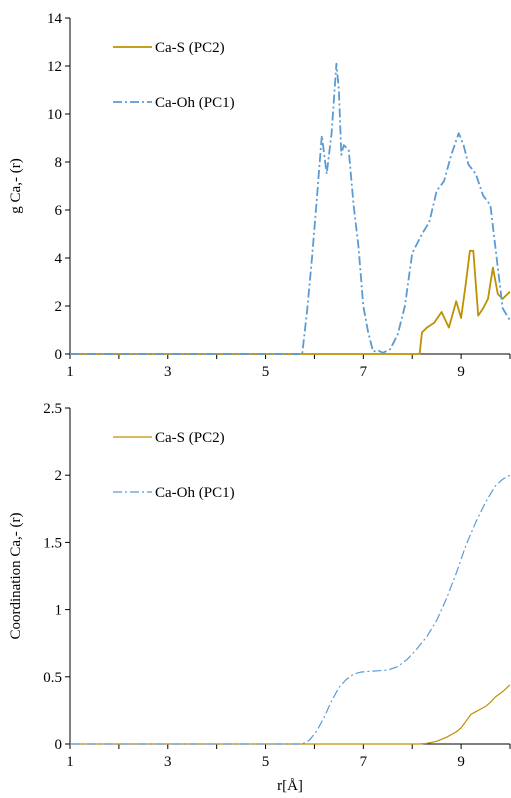 This screenshot has width=511, height=798. I want to click on y-tick-label: 1.5, so click(52, 543).